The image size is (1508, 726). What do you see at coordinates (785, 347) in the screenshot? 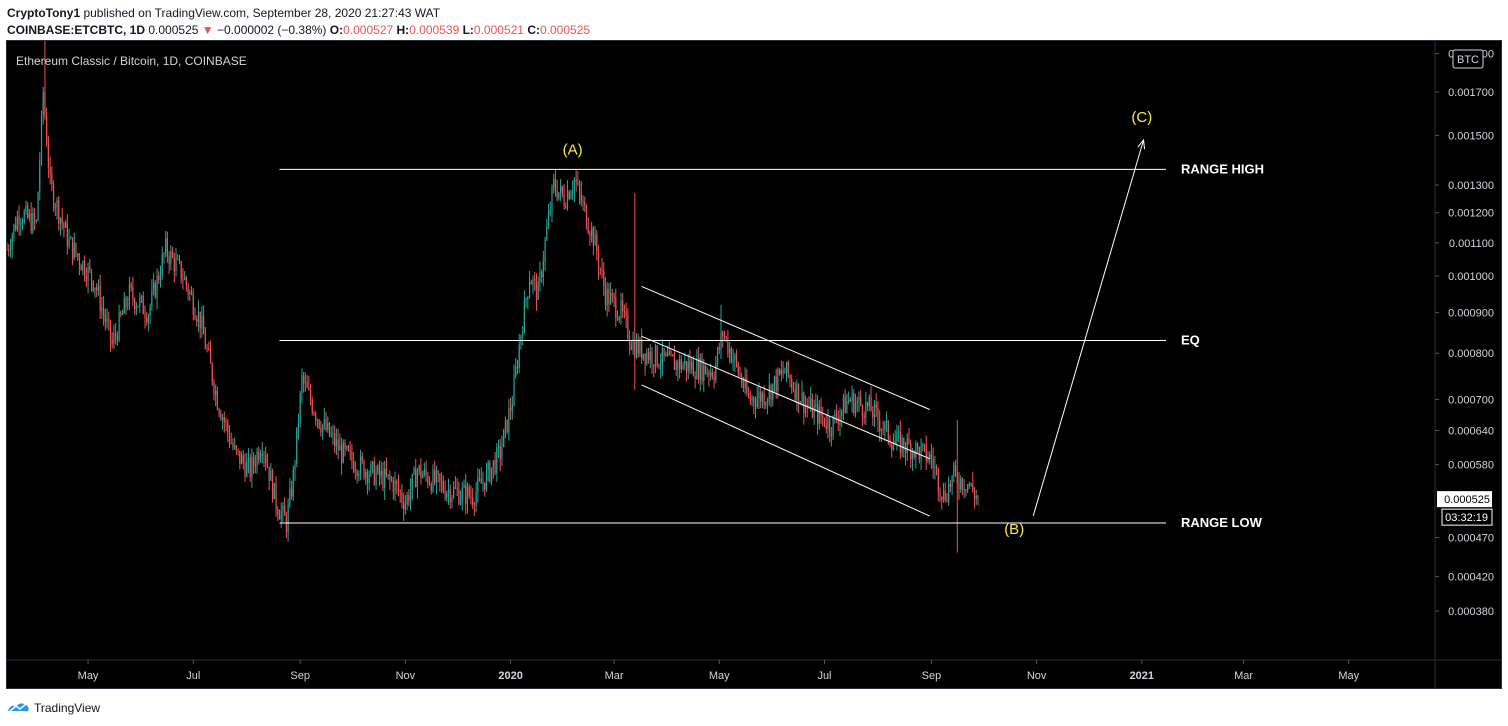
I see `channel-line` at bounding box center [785, 347].